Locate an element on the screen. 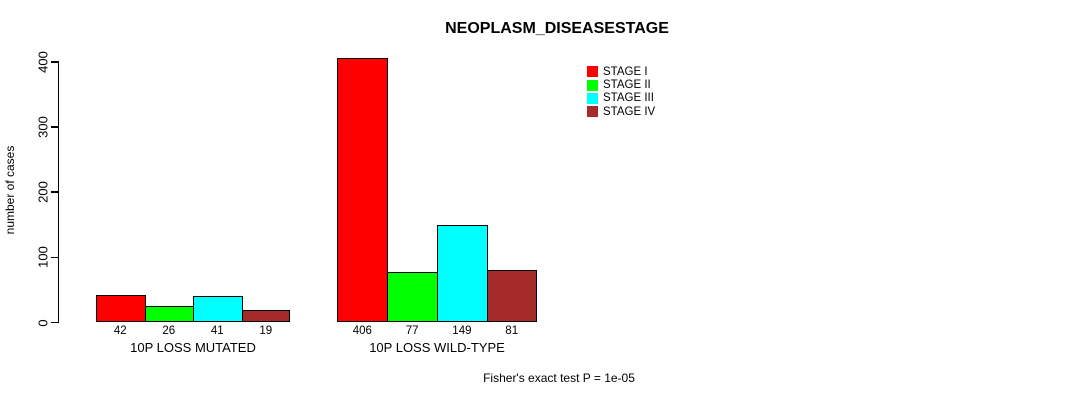  y-axis-line is located at coordinates (58, 192).